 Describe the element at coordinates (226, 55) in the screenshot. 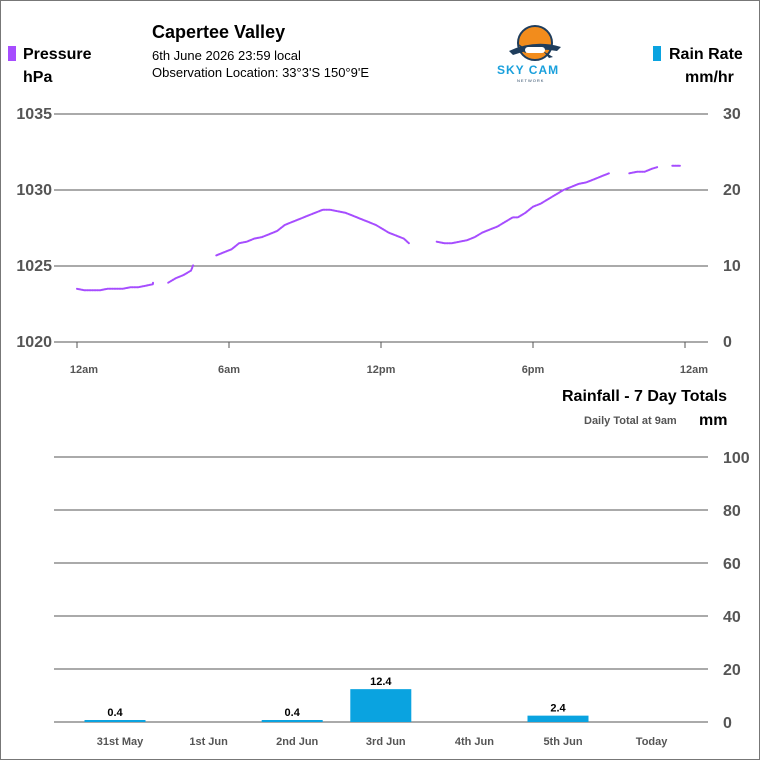

I see `observation-datetime: 6th June 2026 23:59 local` at that location.